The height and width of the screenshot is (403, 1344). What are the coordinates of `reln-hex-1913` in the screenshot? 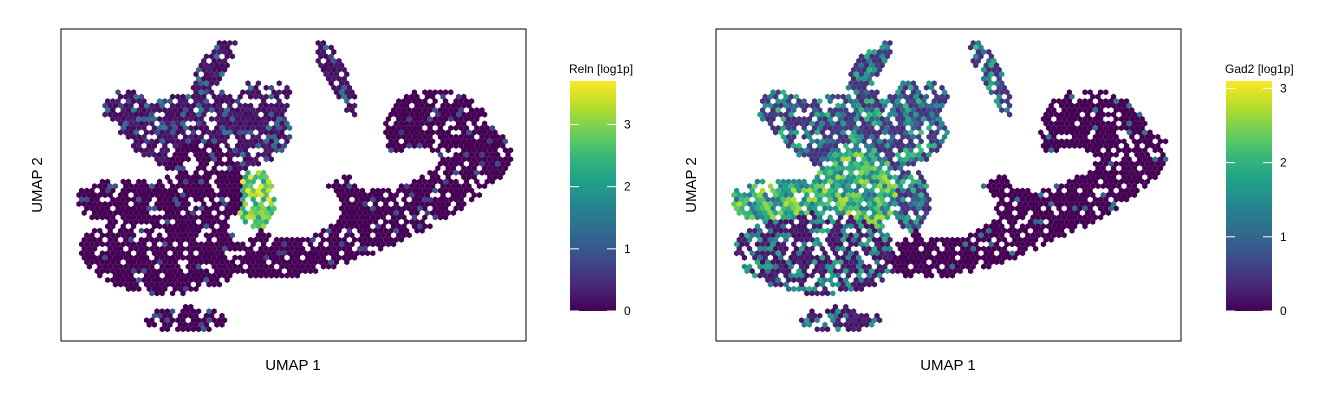 It's located at (201, 280).